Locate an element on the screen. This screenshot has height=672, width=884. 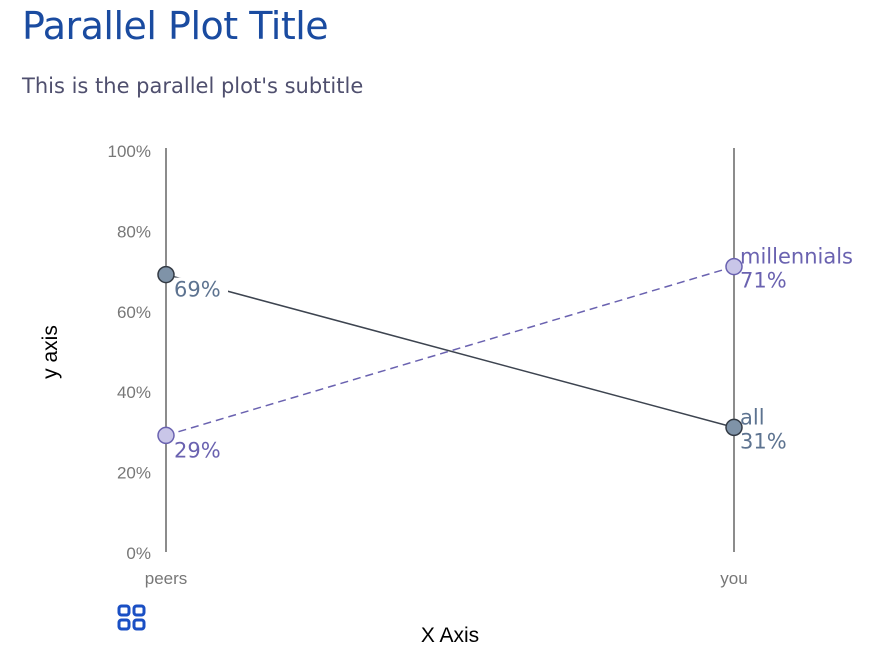
y-tick-label: 20% is located at coordinates (134, 473).